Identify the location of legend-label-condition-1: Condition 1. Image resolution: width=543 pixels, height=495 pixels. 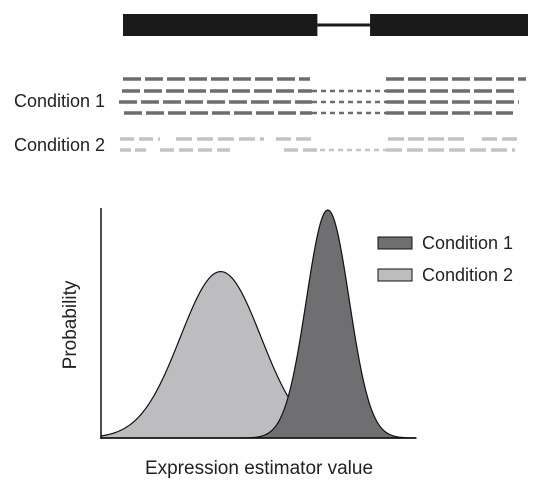
(467, 243).